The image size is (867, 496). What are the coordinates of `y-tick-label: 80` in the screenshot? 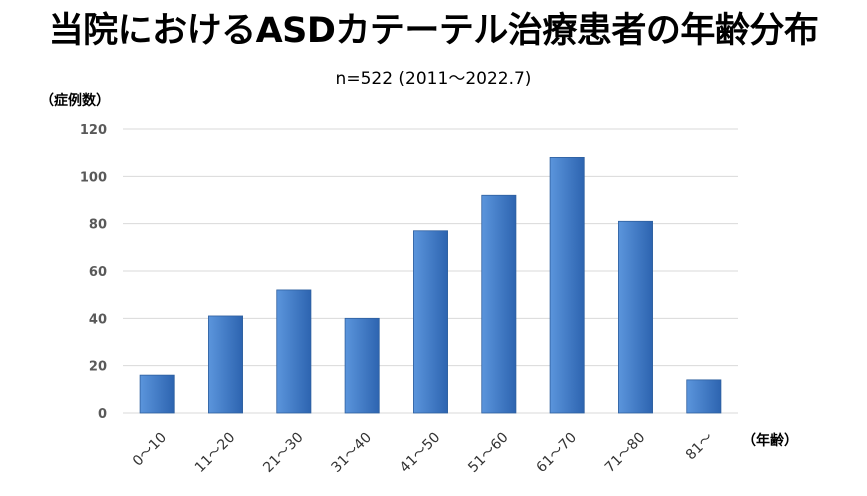 It's located at (98, 225).